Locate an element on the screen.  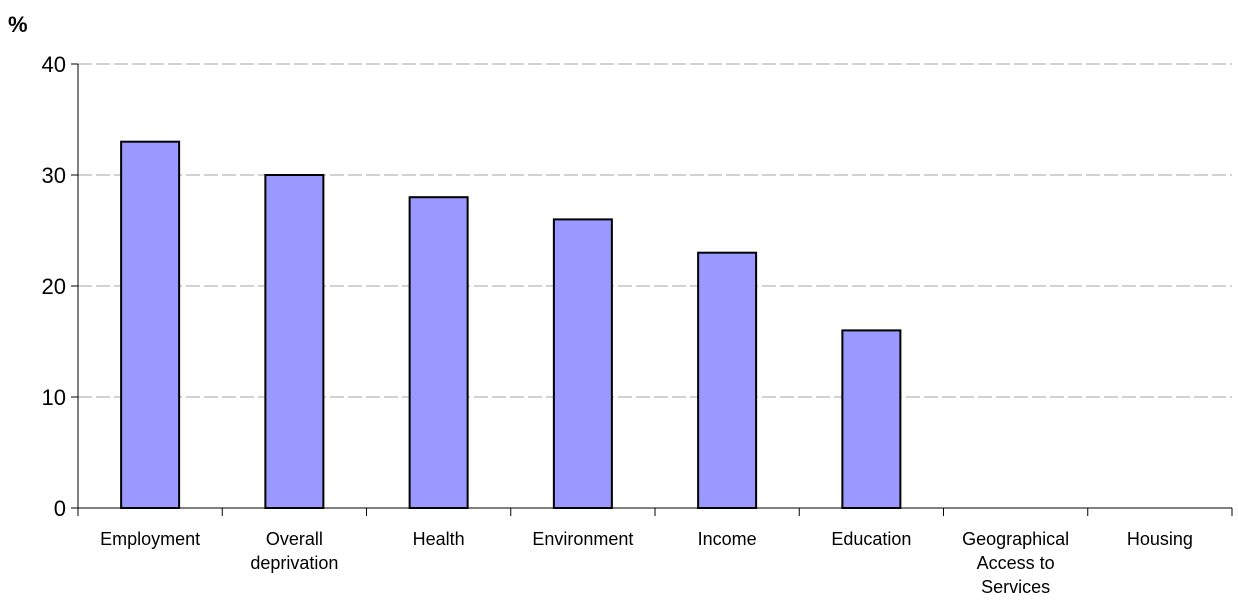
x-category-label: Education is located at coordinates (871, 539).